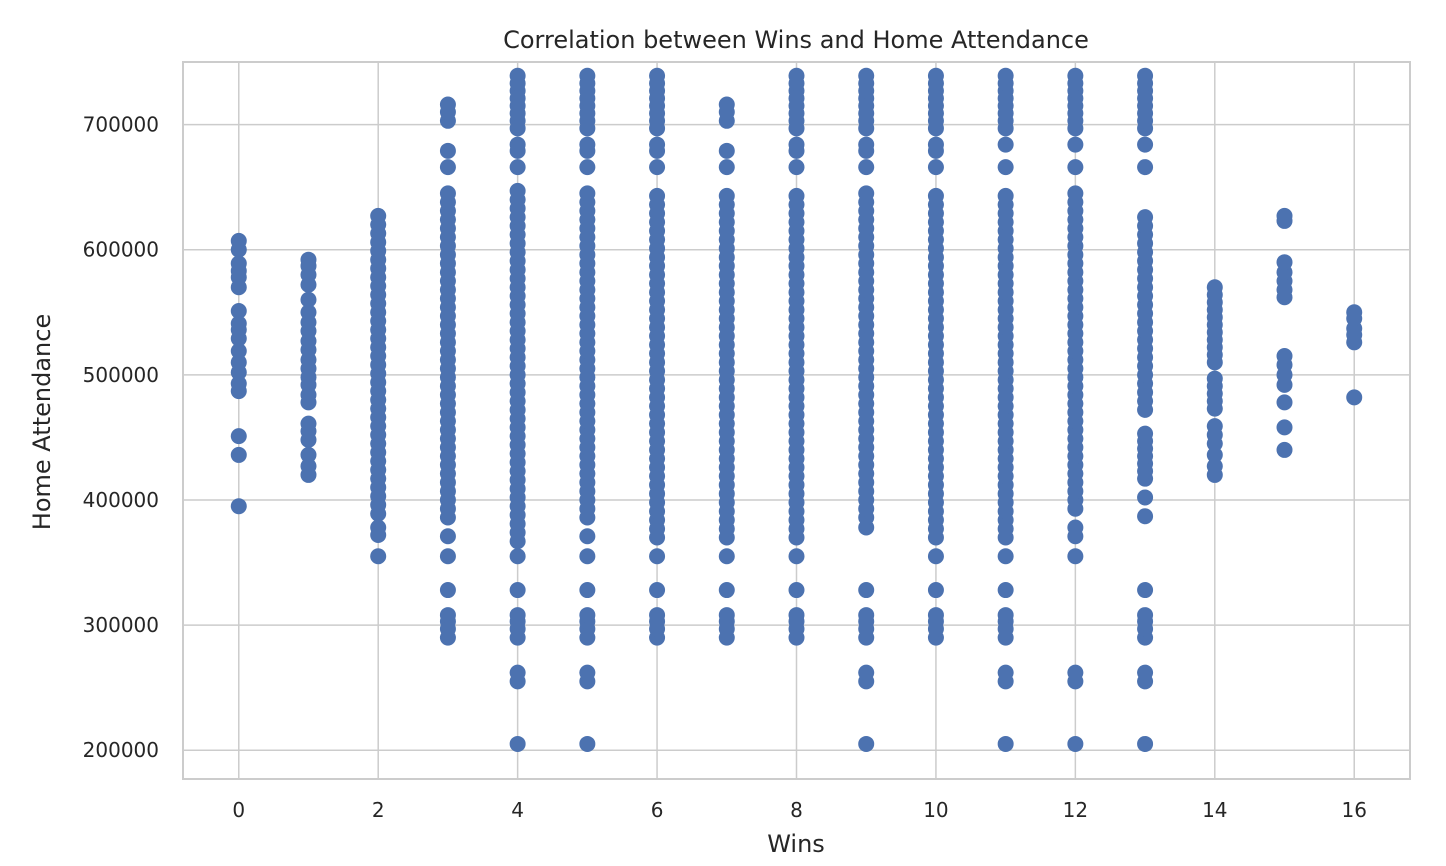 Image resolution: width=1446 pixels, height=866 pixels. Describe the element at coordinates (121, 250) in the screenshot. I see `y-tick-label: 600000` at that location.